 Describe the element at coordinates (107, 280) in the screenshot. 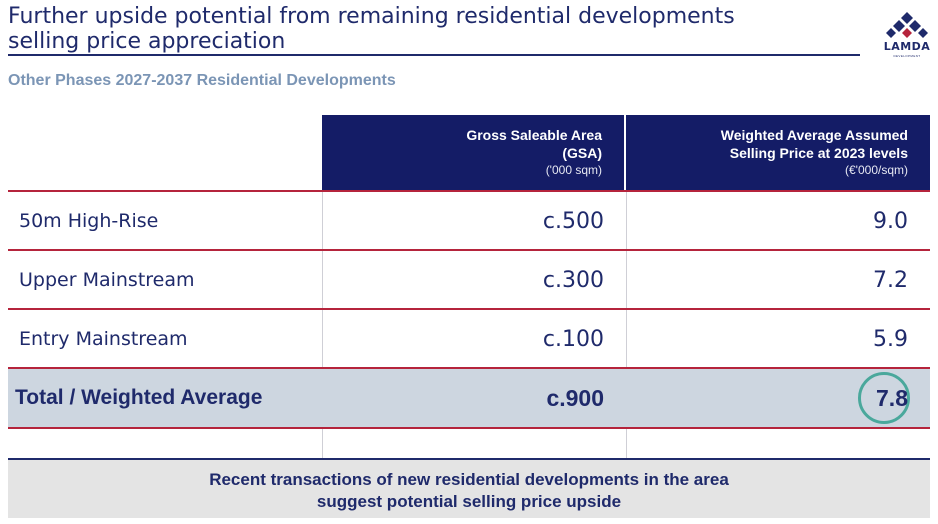

I see `row-label: Upper Mainstream` at that location.